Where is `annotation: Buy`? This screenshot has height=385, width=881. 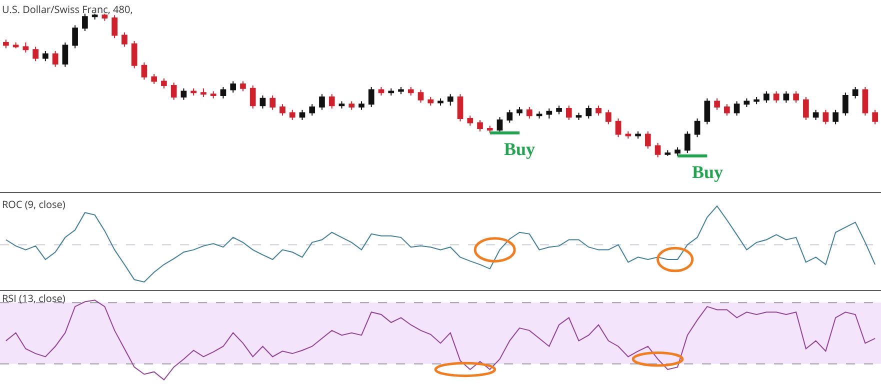
annotation: Buy is located at coordinates (520, 149).